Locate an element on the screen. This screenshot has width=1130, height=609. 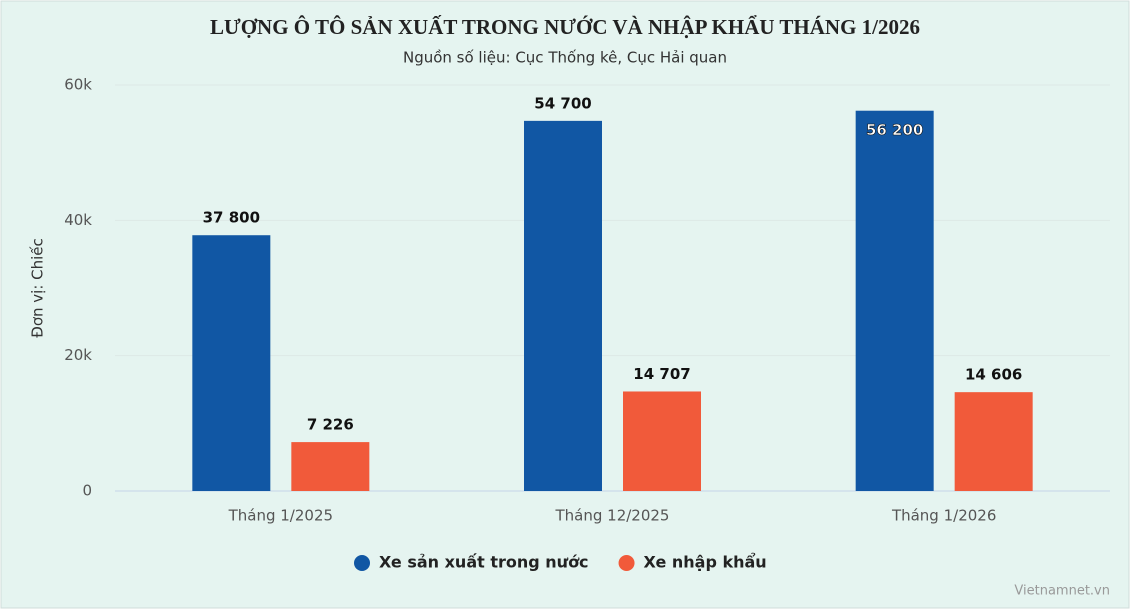
legend-label: Xe nhập khẩu is located at coordinates (705, 562).